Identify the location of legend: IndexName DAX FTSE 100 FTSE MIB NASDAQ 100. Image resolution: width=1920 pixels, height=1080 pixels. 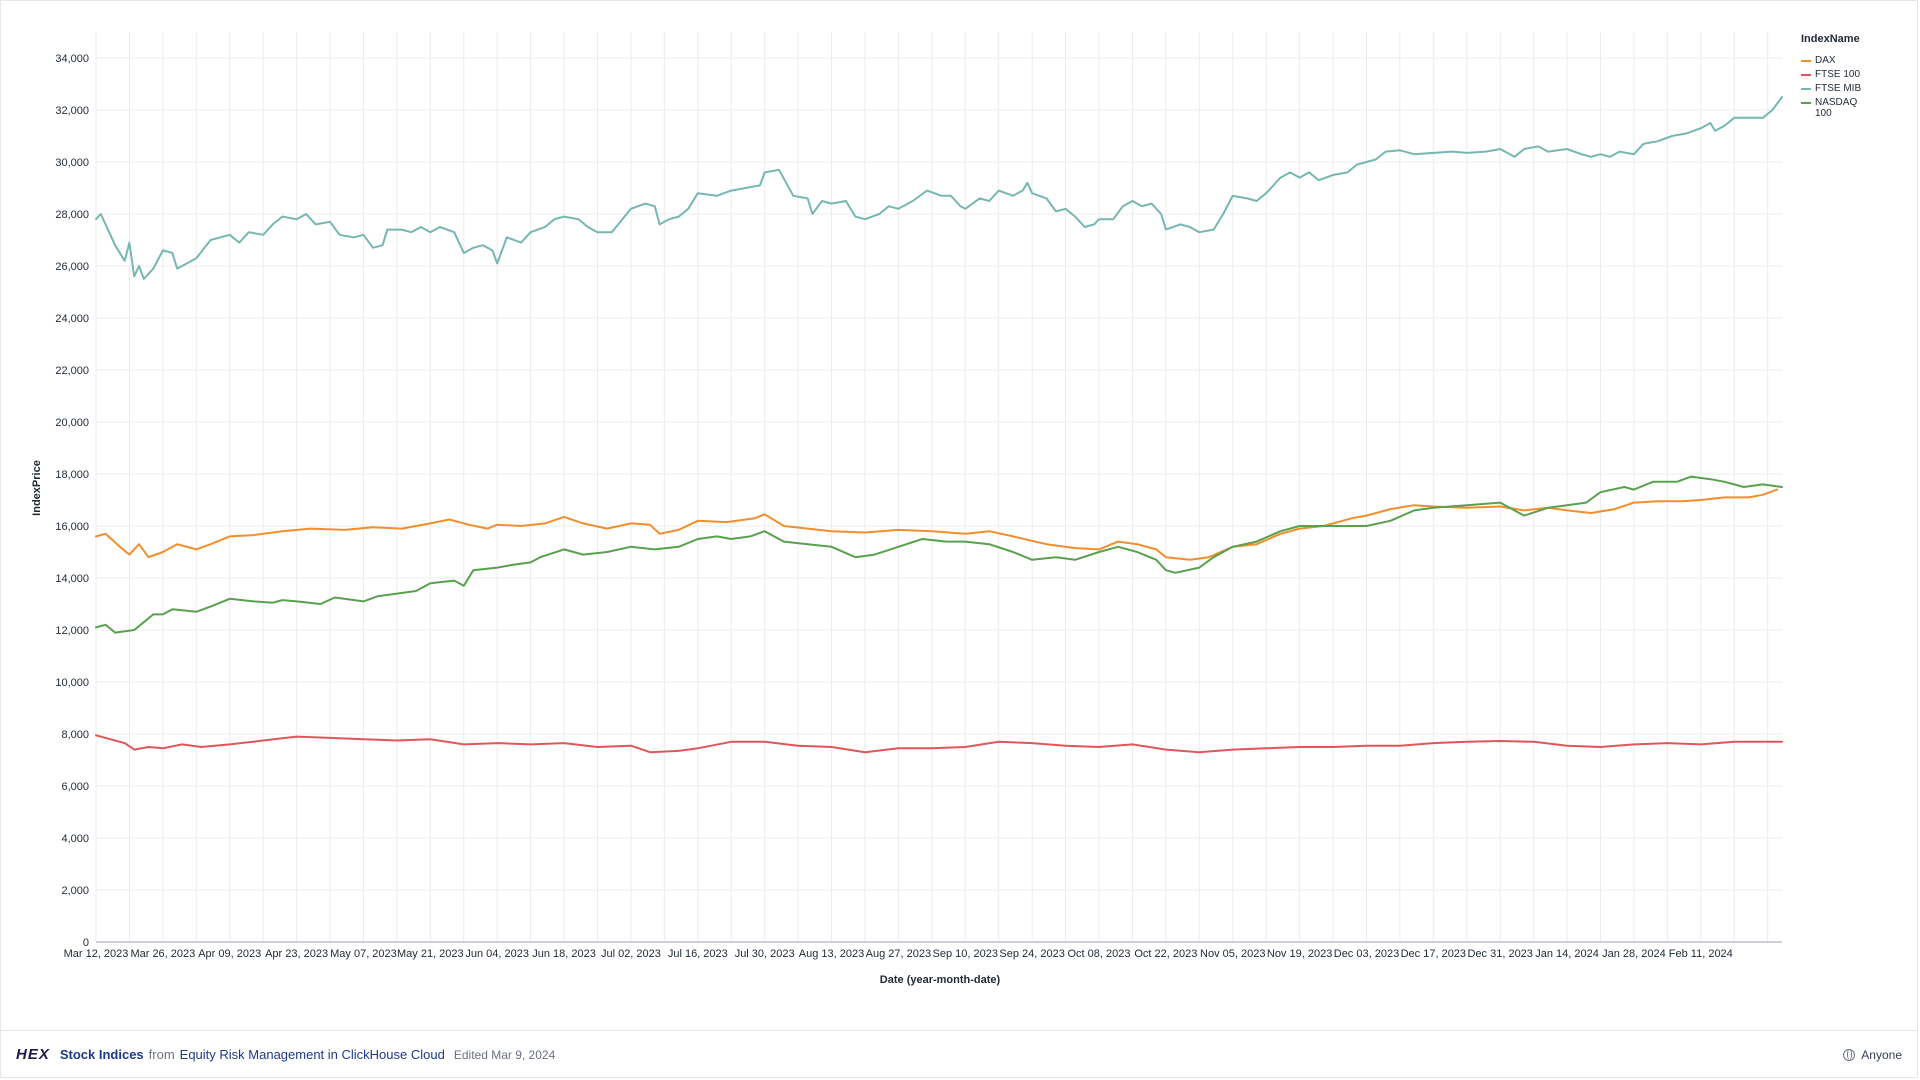
(1856, 77).